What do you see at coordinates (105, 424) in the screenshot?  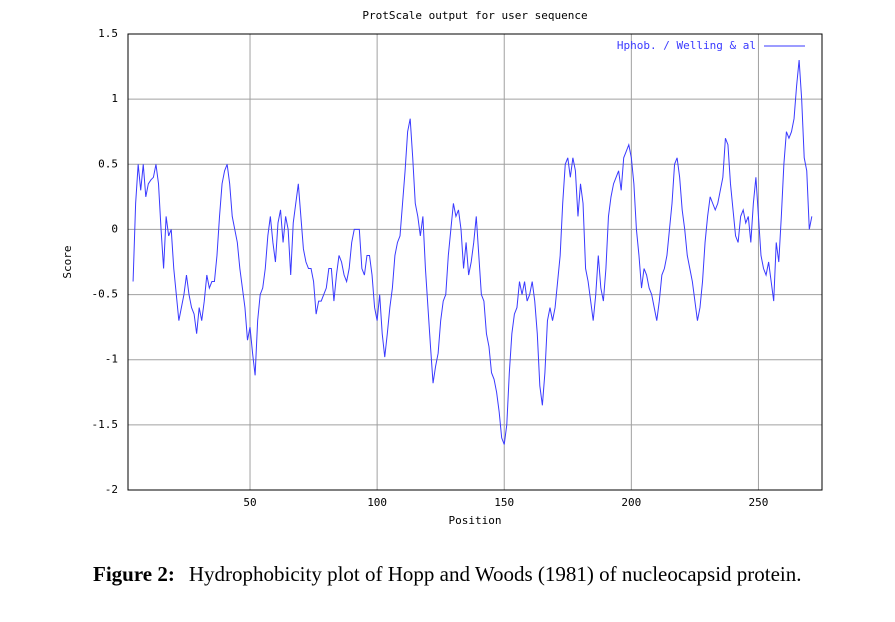 I see `y-tick-label: -1.5` at bounding box center [105, 424].